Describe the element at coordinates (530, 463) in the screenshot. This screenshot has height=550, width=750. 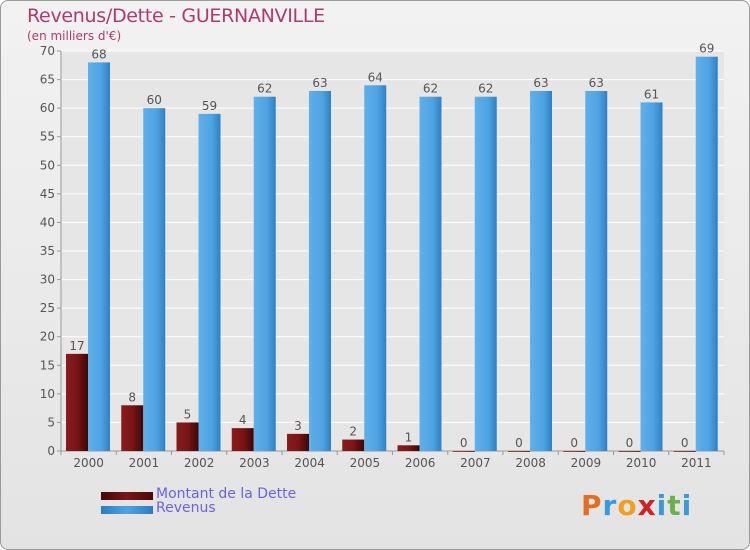
I see `x-tick-label: 2008` at that location.